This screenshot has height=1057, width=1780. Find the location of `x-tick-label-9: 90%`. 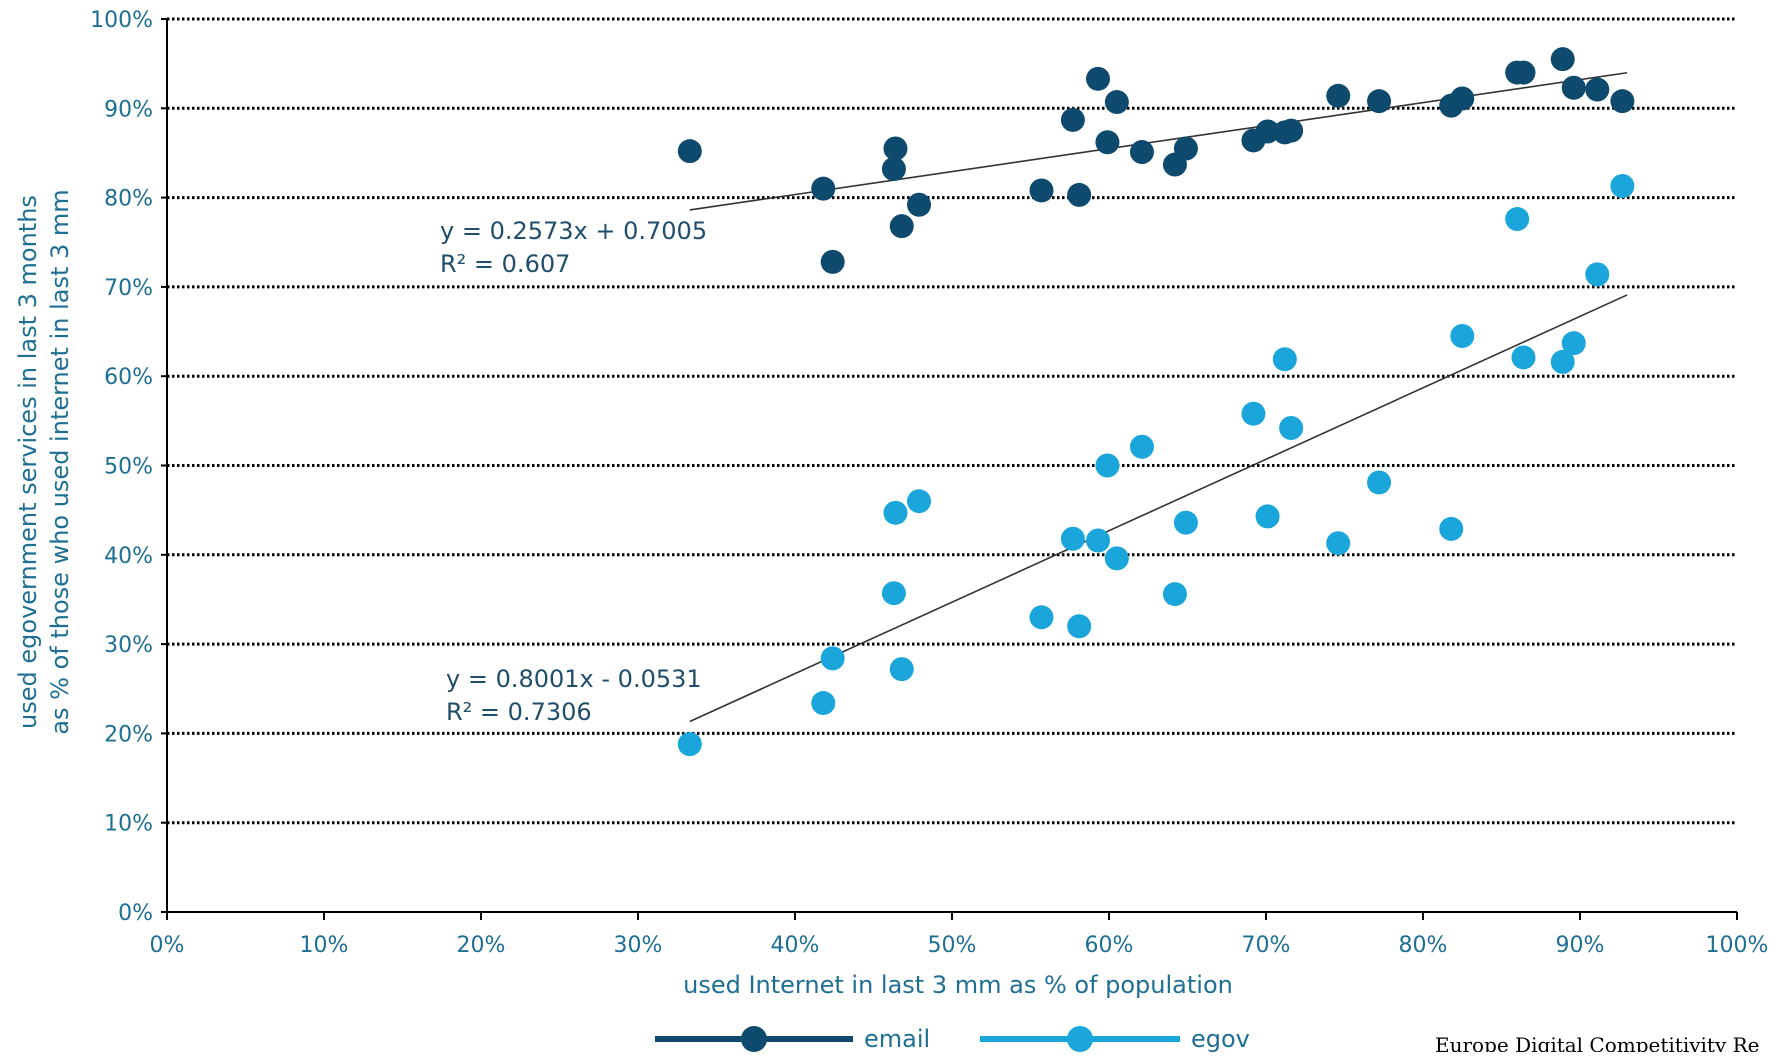

x-tick-label-9: 90% is located at coordinates (1580, 945).